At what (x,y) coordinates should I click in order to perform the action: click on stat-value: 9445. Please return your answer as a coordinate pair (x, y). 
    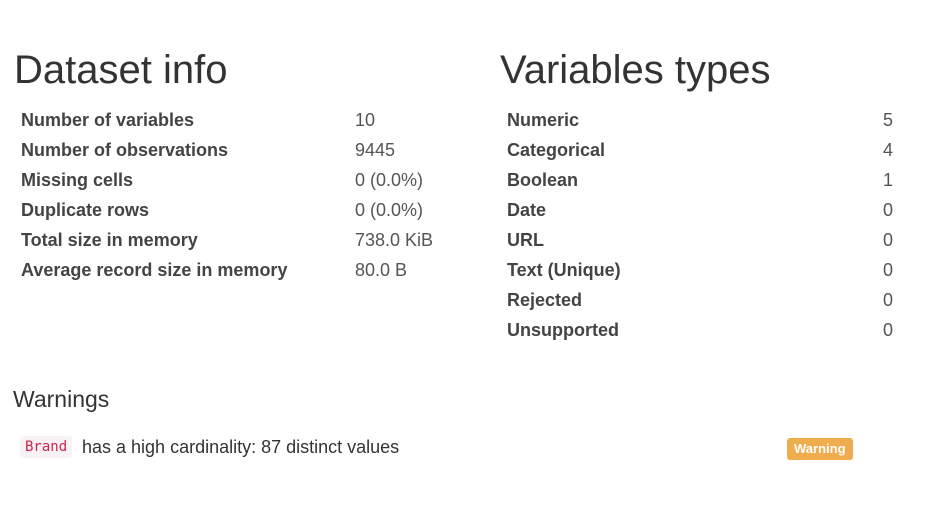
    Looking at the image, I should click on (375, 150).